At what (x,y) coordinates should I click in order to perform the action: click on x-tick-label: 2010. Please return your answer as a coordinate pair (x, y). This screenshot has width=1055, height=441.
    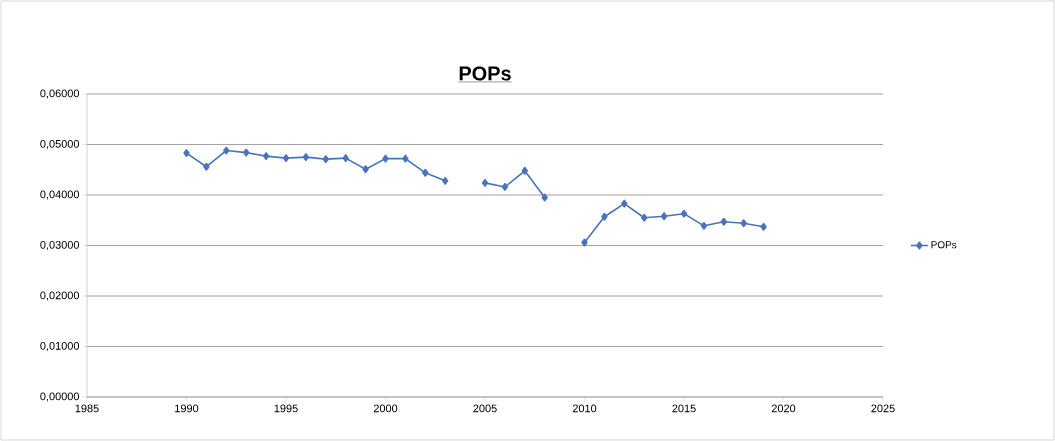
    Looking at the image, I should click on (584, 408).